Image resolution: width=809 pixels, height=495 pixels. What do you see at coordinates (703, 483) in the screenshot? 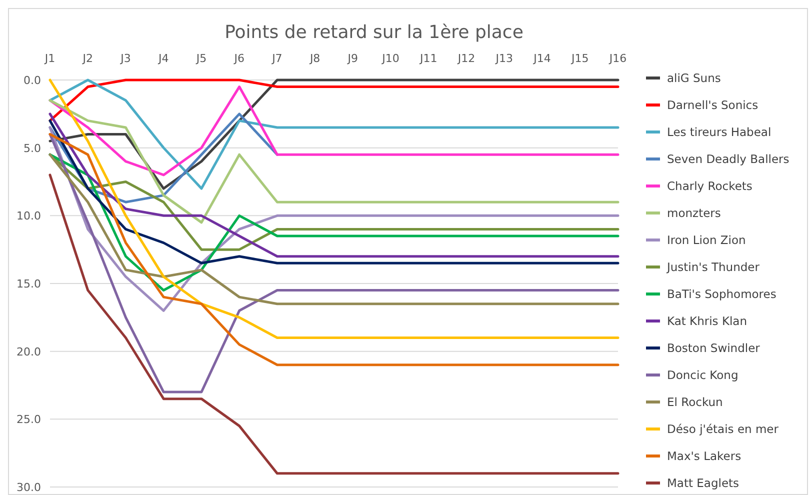
I see `legend-label: Matt Eaglets` at bounding box center [703, 483].